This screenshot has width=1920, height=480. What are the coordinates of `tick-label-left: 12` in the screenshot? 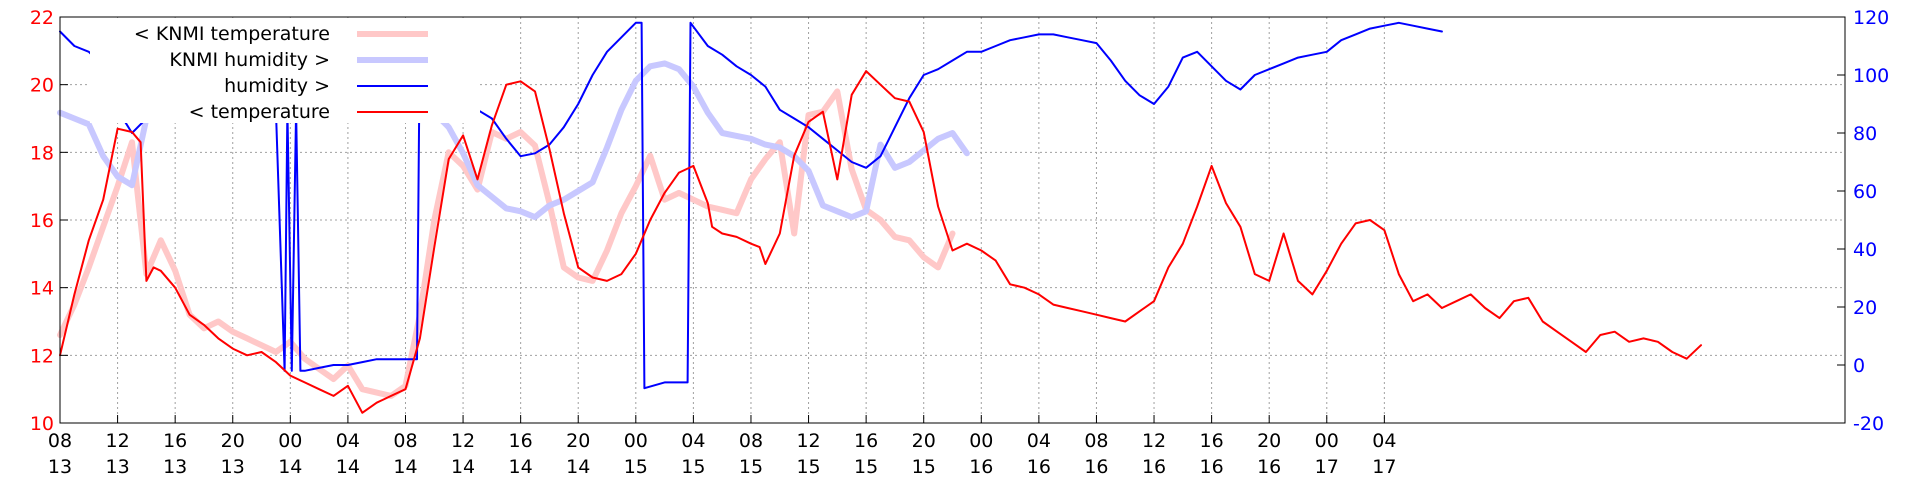 It's located at (42, 356).